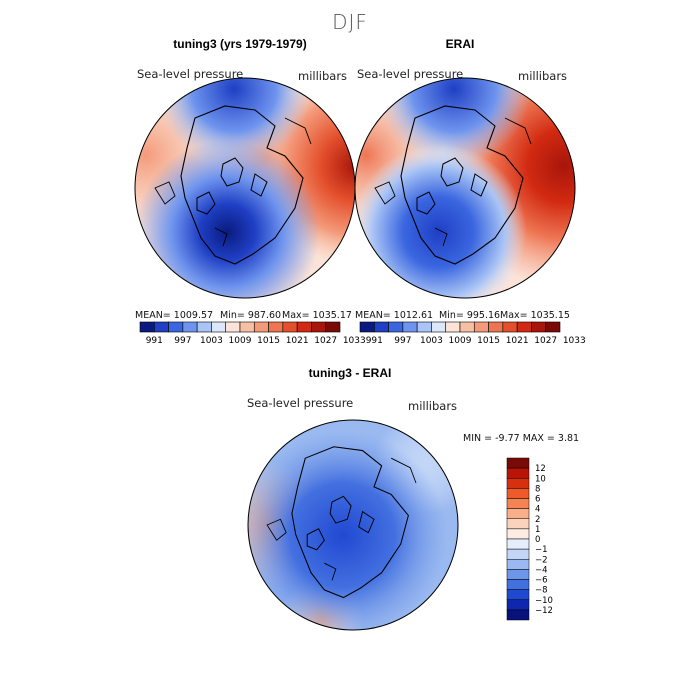  What do you see at coordinates (470, 315) in the screenshot?
I see `panel2-min: Min= 995.16` at bounding box center [470, 315].